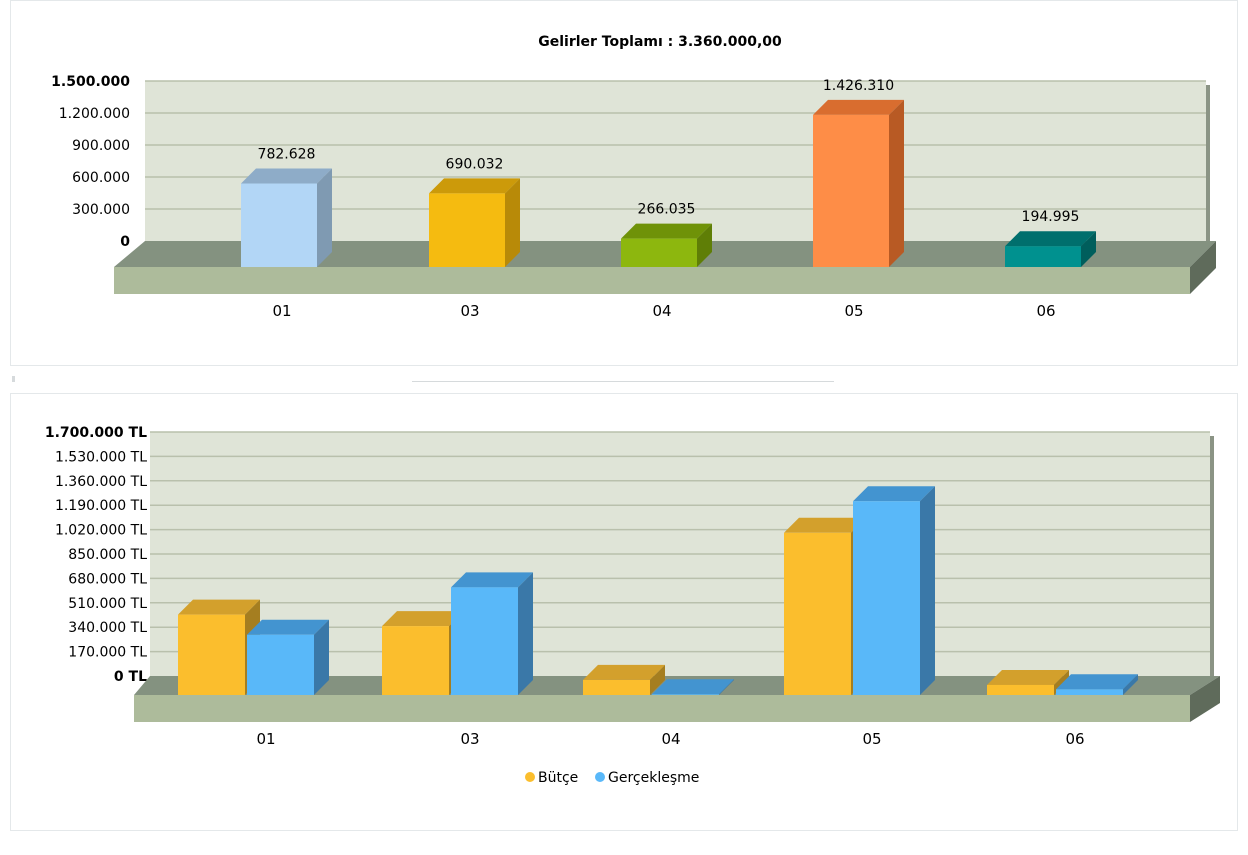  Describe the element at coordinates (525, 633) in the screenshot. I see `bar-Gerçekleşme-03-side` at that location.